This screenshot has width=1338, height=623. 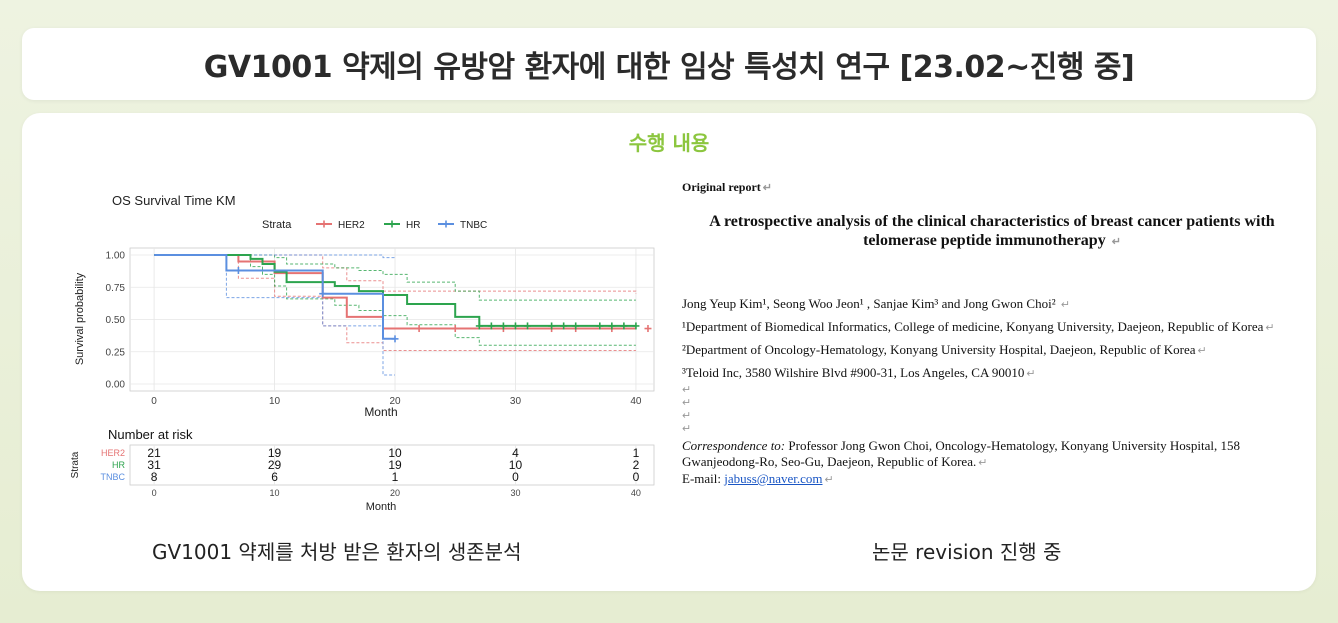 I want to click on legend-title: Strata, so click(x=277, y=225).